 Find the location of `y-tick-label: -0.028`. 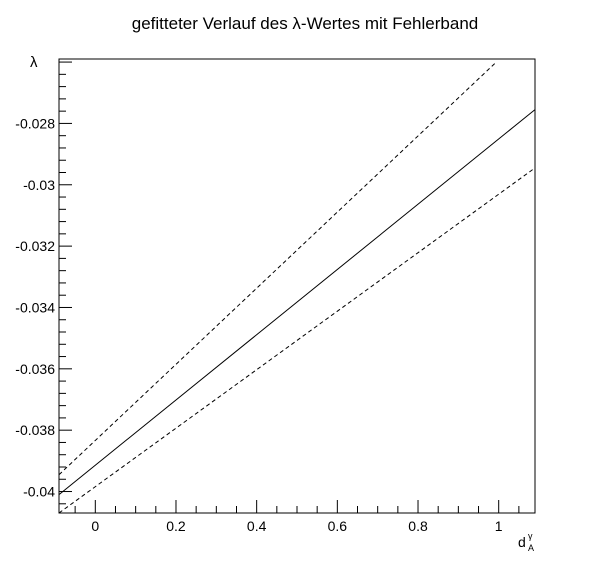

y-tick-label: -0.028 is located at coordinates (35, 123).